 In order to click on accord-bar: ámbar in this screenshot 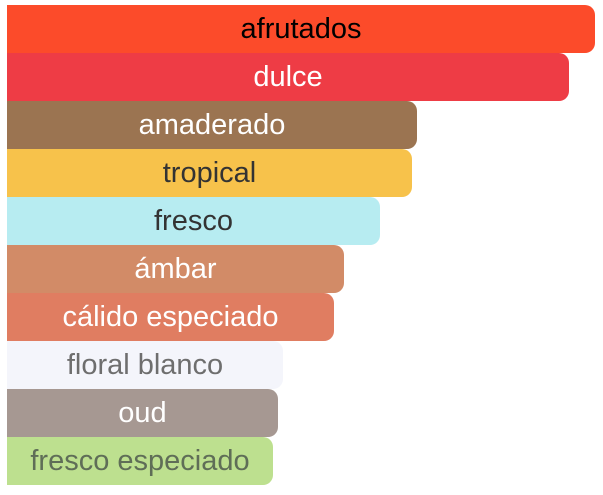, I will do `click(175, 269)`.